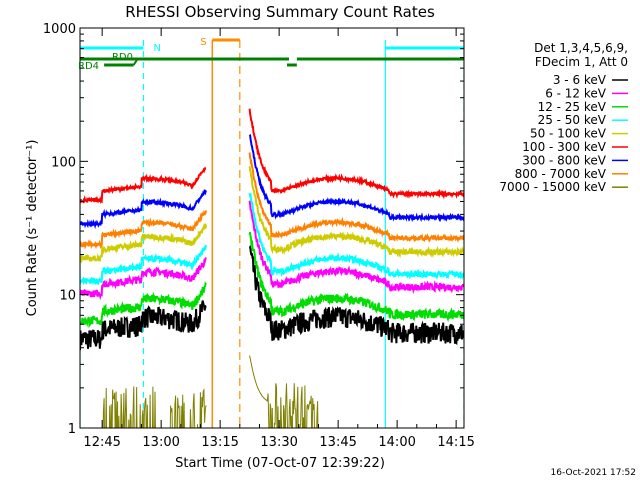 This screenshot has height=480, width=640. Describe the element at coordinates (59, 29) in the screenshot. I see `y-tick-label: 1000` at that location.